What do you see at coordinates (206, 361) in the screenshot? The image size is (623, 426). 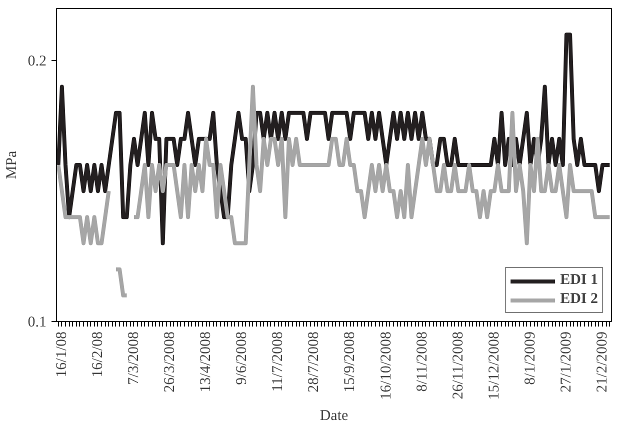 I see `x-tick-label: 13/4/2008` at bounding box center [206, 361].